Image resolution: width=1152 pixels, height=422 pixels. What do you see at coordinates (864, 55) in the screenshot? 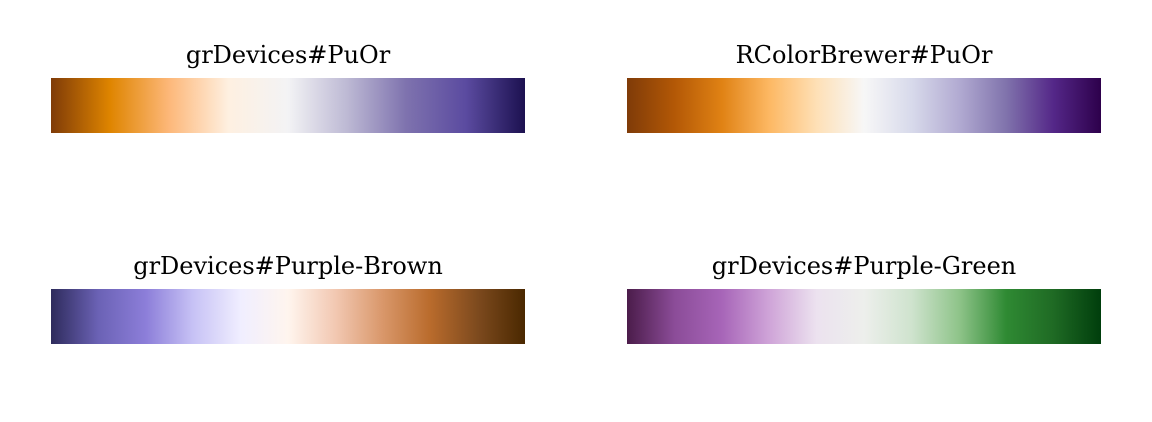
I see `colorbar-title: RColorBrewer#PuOr` at bounding box center [864, 55].